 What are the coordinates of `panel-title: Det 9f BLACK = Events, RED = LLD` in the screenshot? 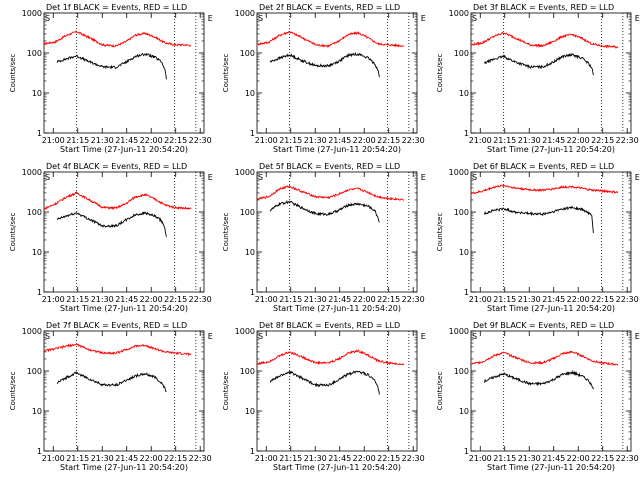 It's located at (543, 325).